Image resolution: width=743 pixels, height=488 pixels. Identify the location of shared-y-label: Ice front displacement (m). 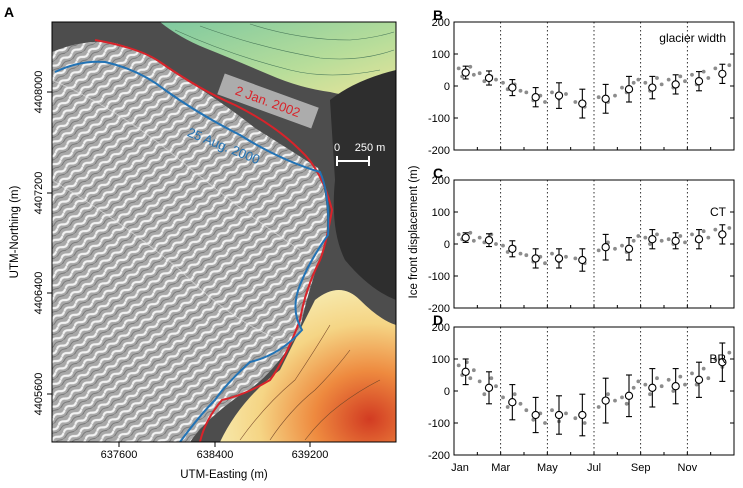
(414, 231).